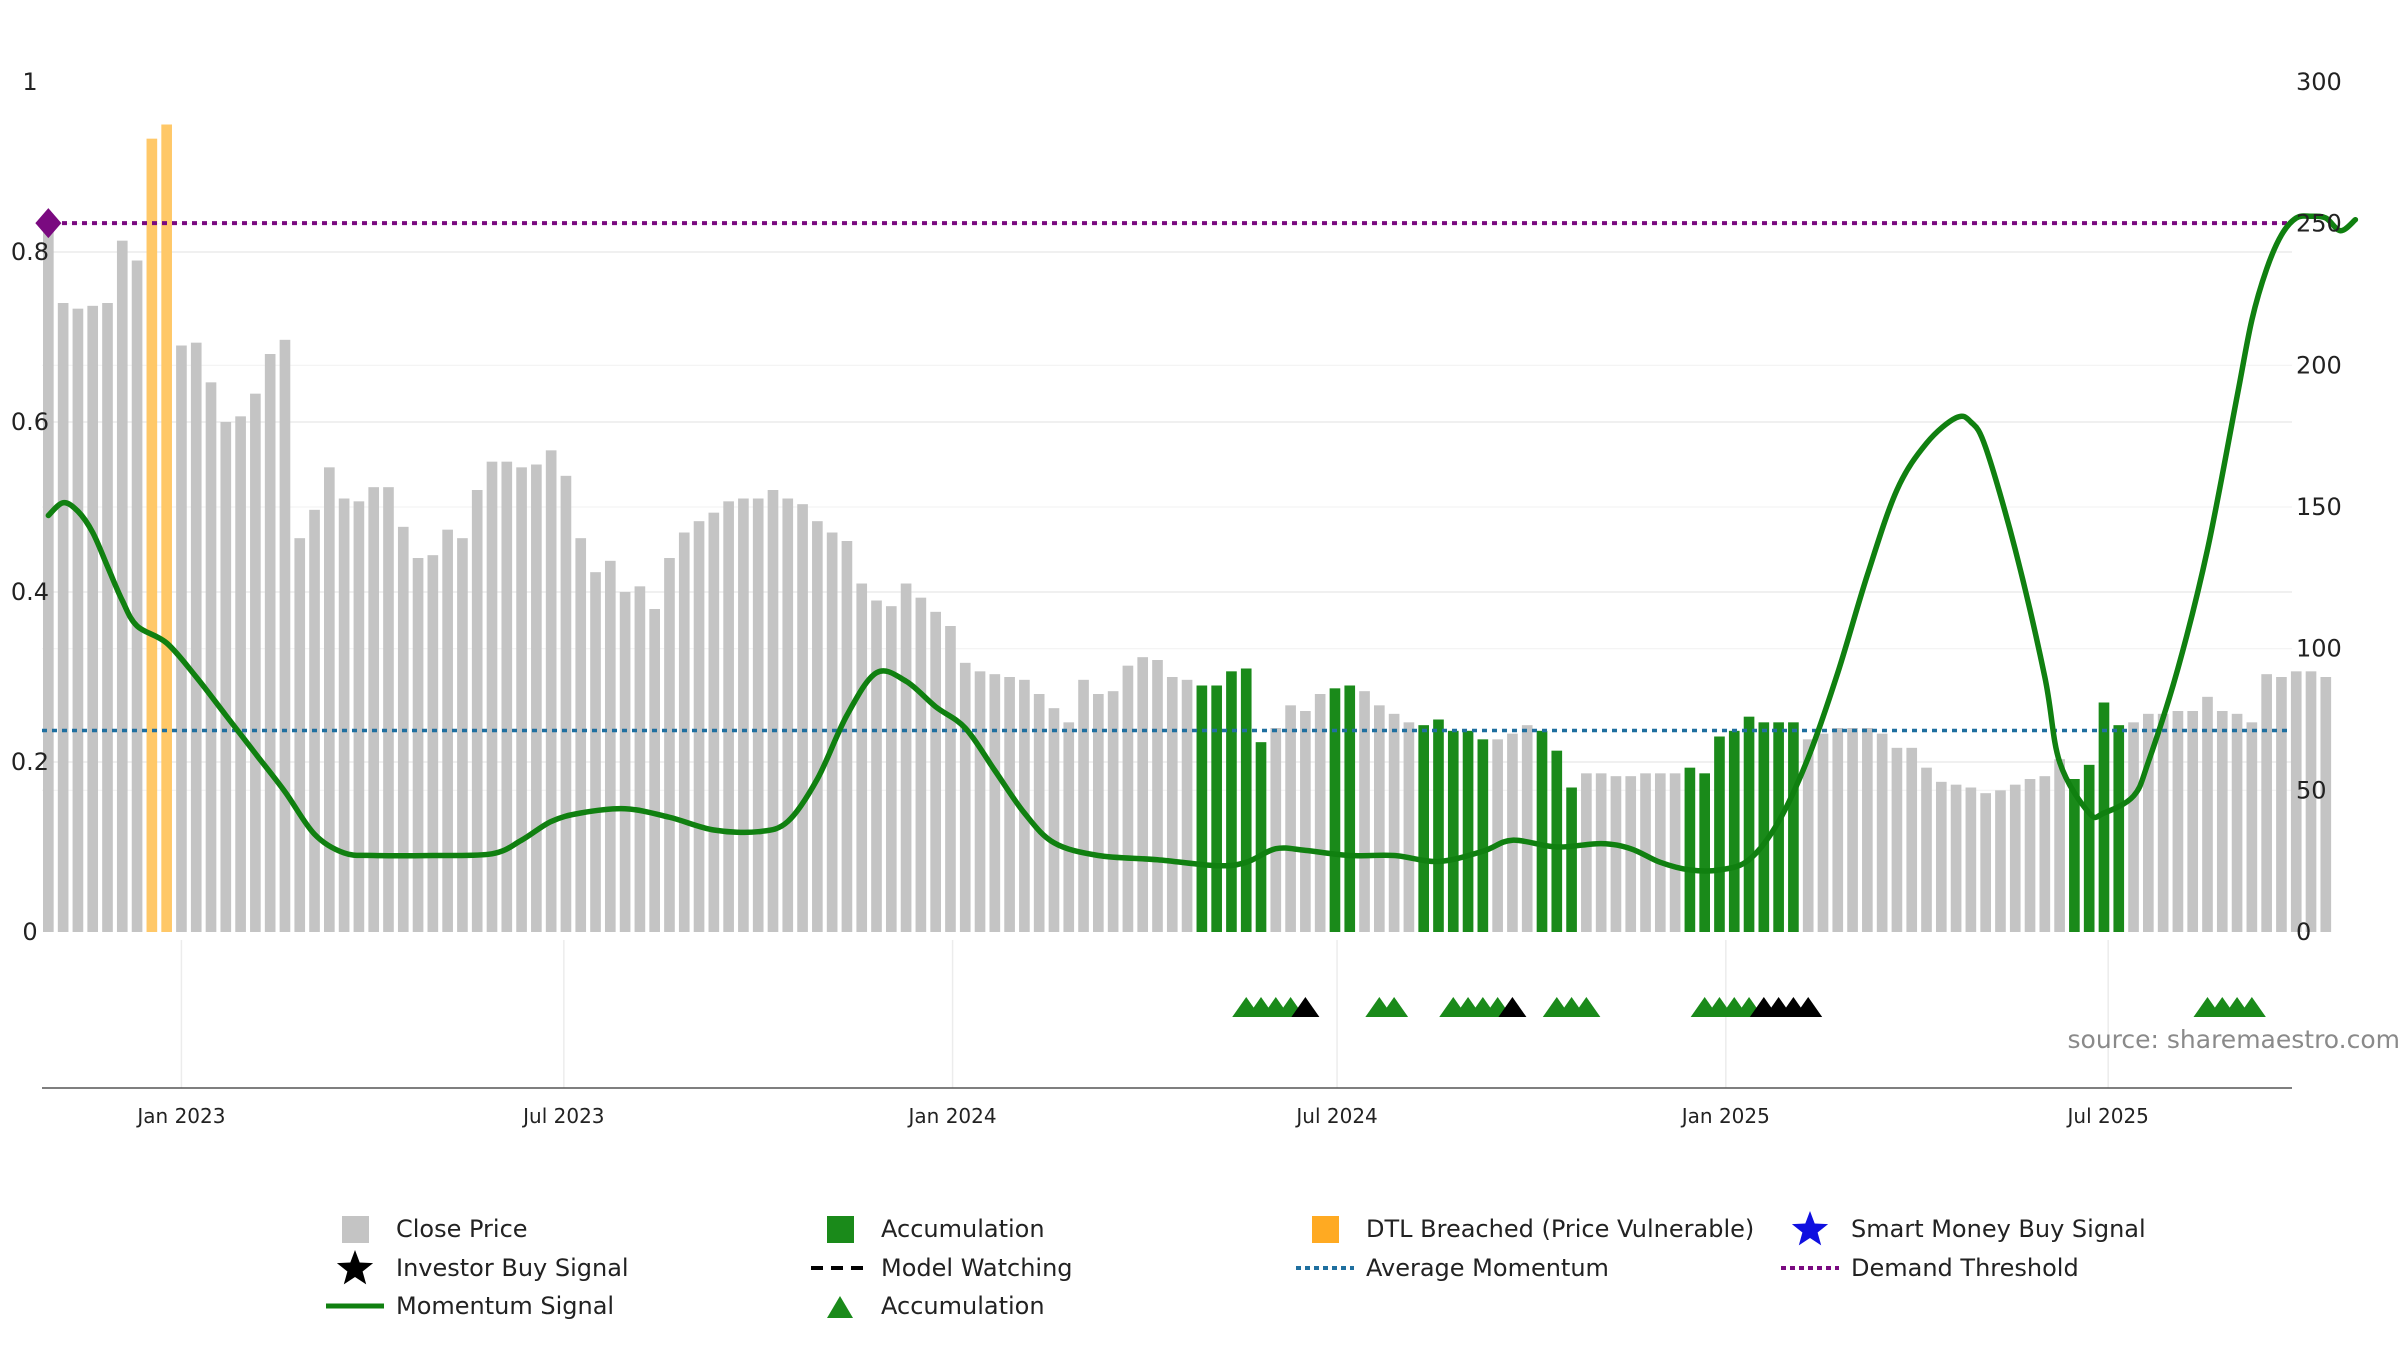 Image resolution: width=2400 pixels, height=1350 pixels. What do you see at coordinates (840, 1229) in the screenshot?
I see `green-square-icon` at bounding box center [840, 1229].